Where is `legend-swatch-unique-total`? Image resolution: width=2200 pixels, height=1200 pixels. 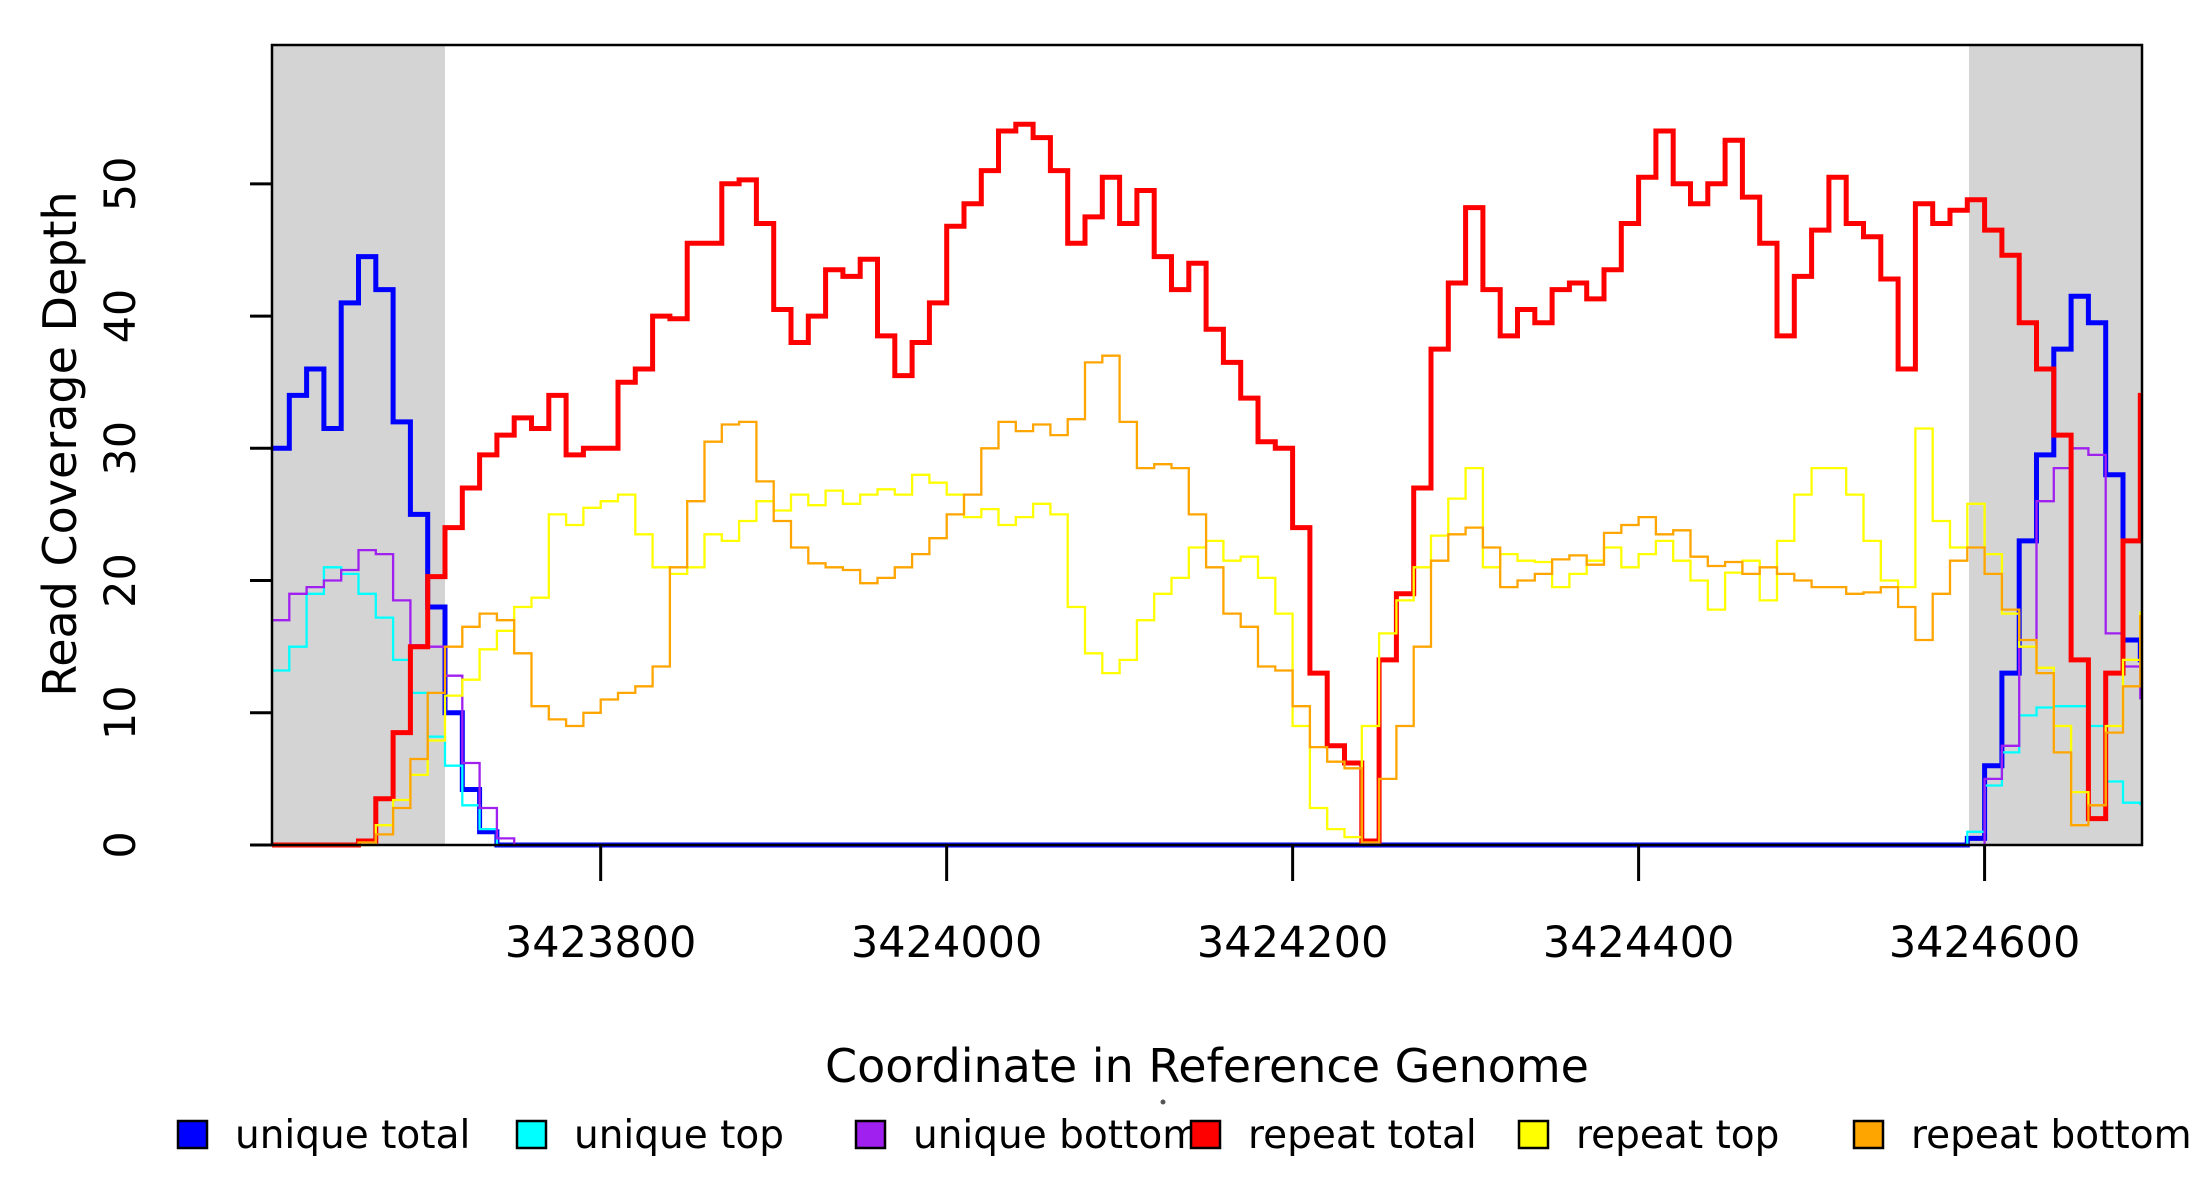 legend-swatch-unique-total is located at coordinates (192, 1134).